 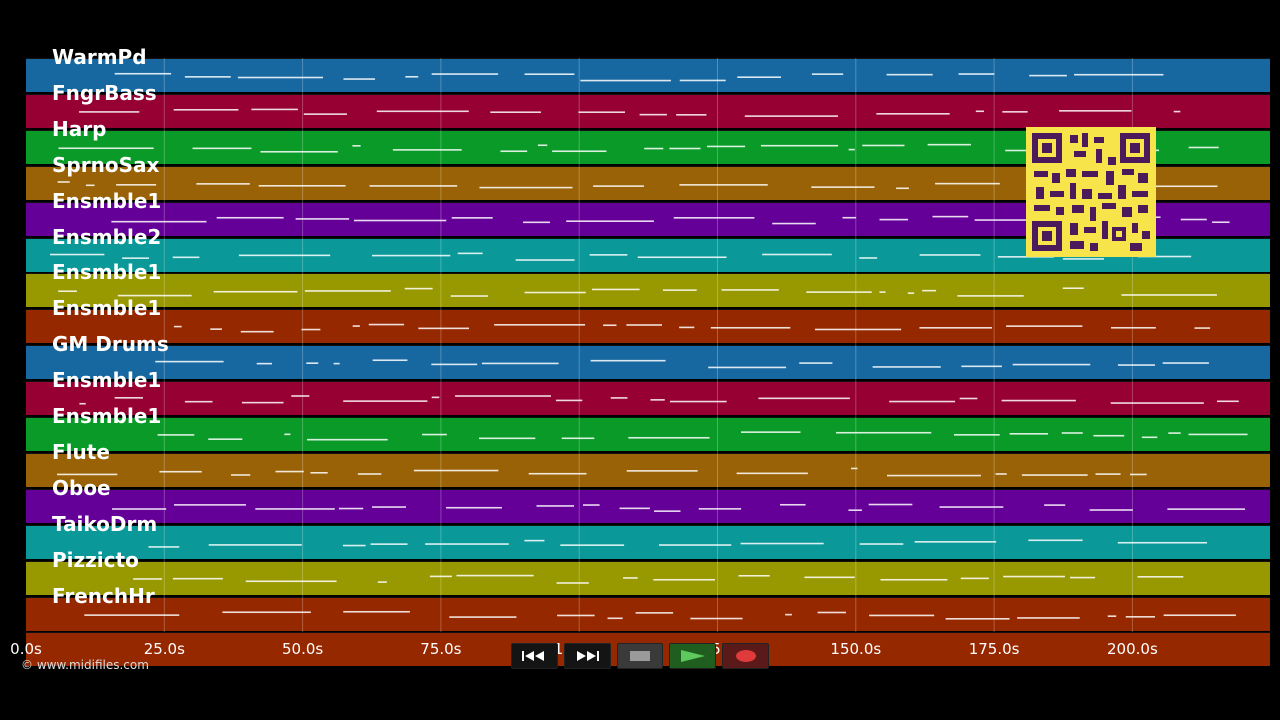 What do you see at coordinates (587, 656) in the screenshot?
I see `fast-forward-button` at bounding box center [587, 656].